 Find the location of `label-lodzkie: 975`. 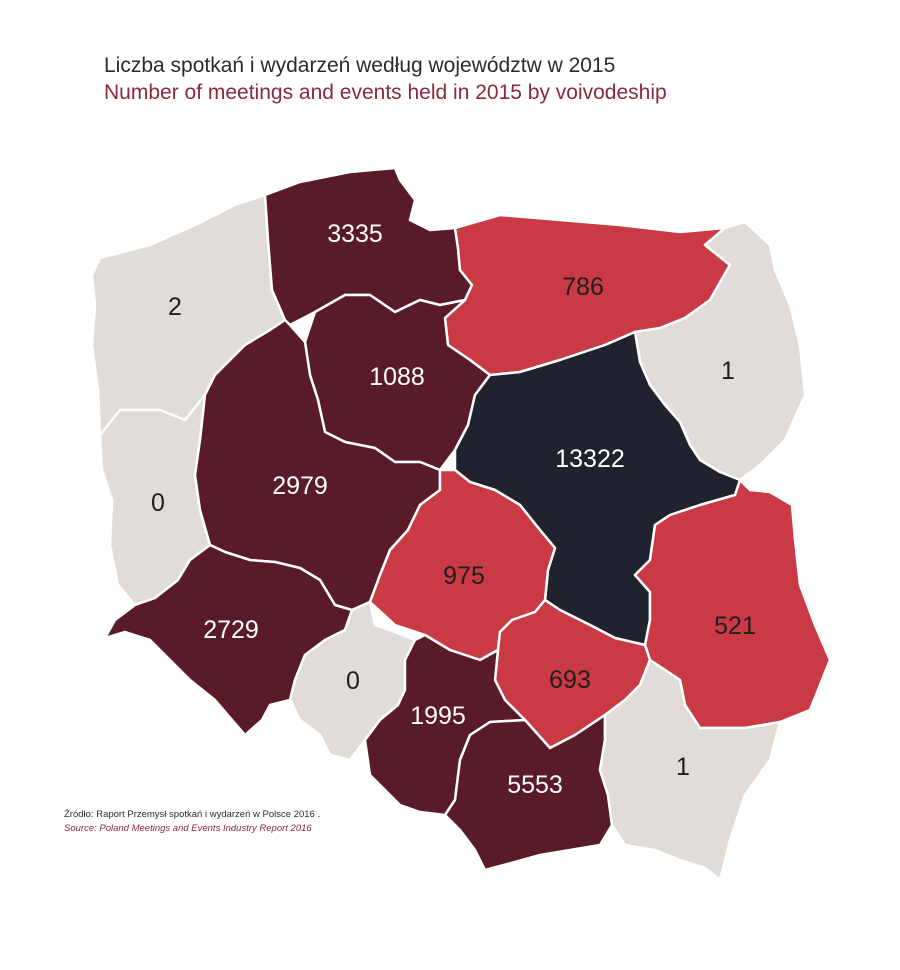

label-lodzkie: 975 is located at coordinates (464, 576).